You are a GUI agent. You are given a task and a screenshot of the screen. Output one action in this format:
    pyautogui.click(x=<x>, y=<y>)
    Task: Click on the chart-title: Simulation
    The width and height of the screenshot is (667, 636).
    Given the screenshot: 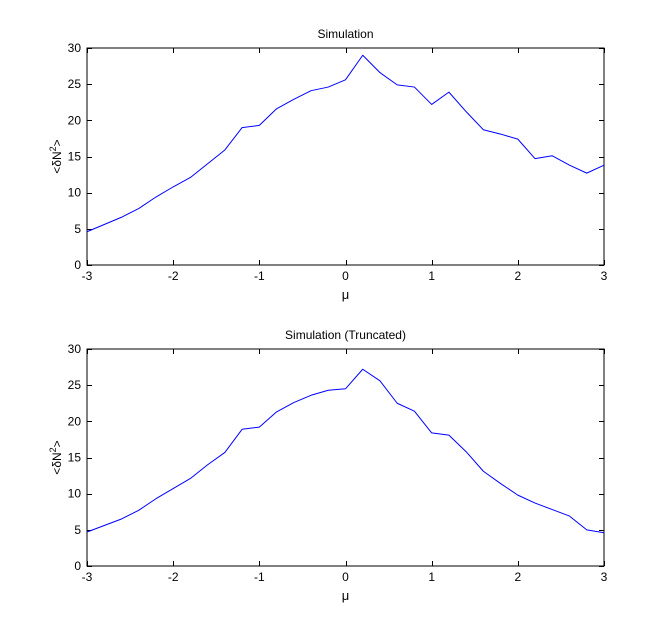 What is the action you would take?
    pyautogui.click(x=345, y=34)
    